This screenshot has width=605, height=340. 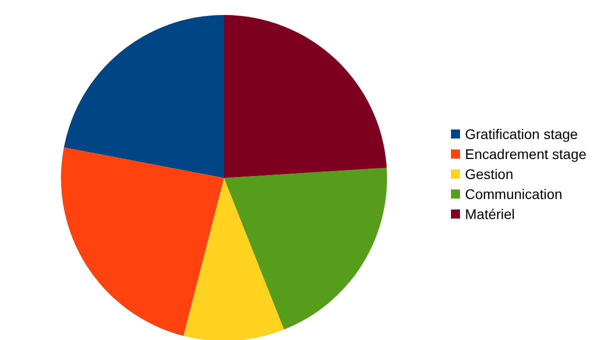 What do you see at coordinates (526, 154) in the screenshot?
I see `legend-label: Encadrement stage` at bounding box center [526, 154].